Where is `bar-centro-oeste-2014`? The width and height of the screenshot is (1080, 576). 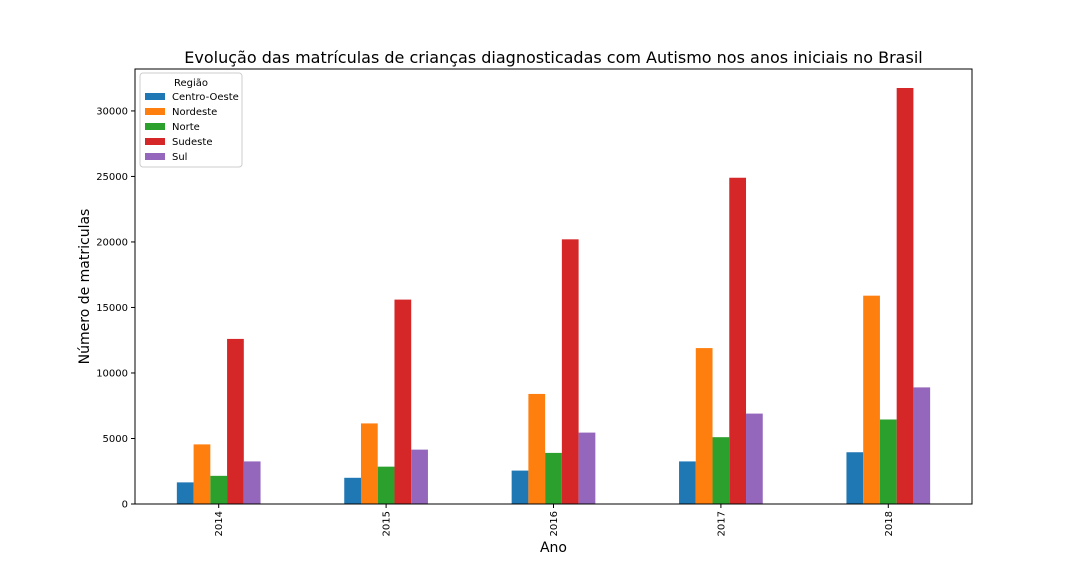 bar-centro-oeste-2014 is located at coordinates (185, 493).